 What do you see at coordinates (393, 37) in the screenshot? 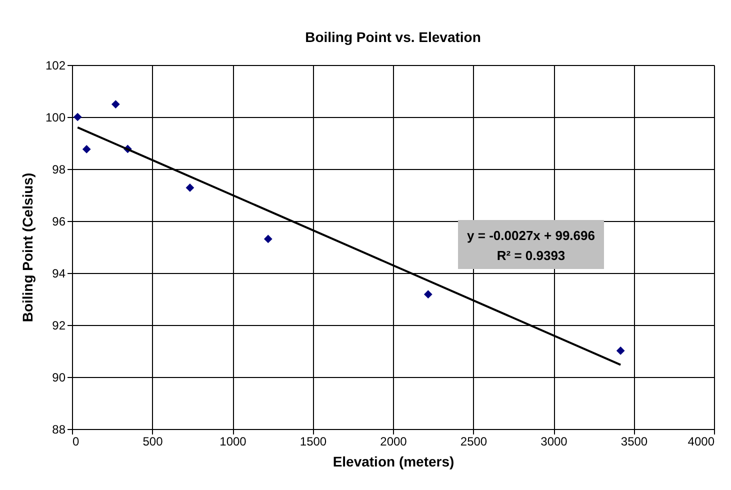
I see `chart-title: Boiling Point vs. Elevation` at bounding box center [393, 37].